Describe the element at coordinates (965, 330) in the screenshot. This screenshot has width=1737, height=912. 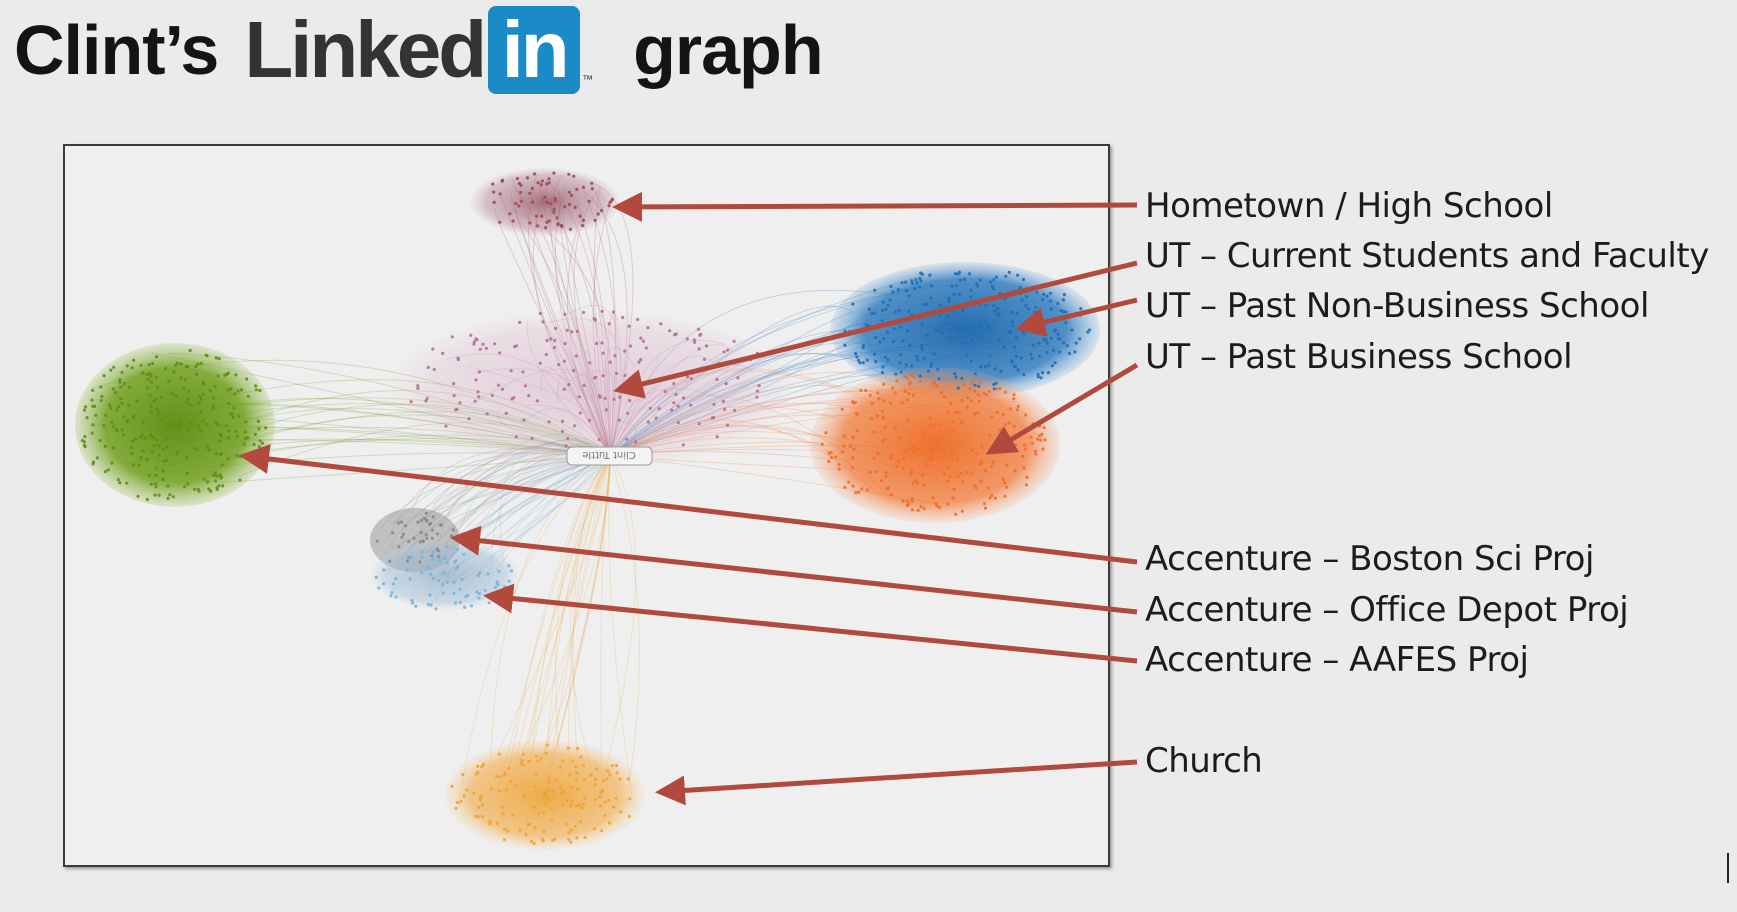
I see `cluster-blue` at that location.